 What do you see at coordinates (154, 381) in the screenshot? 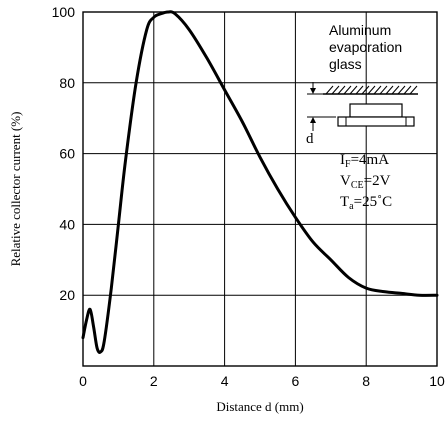
I see `x-tick-label-2: 2` at bounding box center [154, 381].